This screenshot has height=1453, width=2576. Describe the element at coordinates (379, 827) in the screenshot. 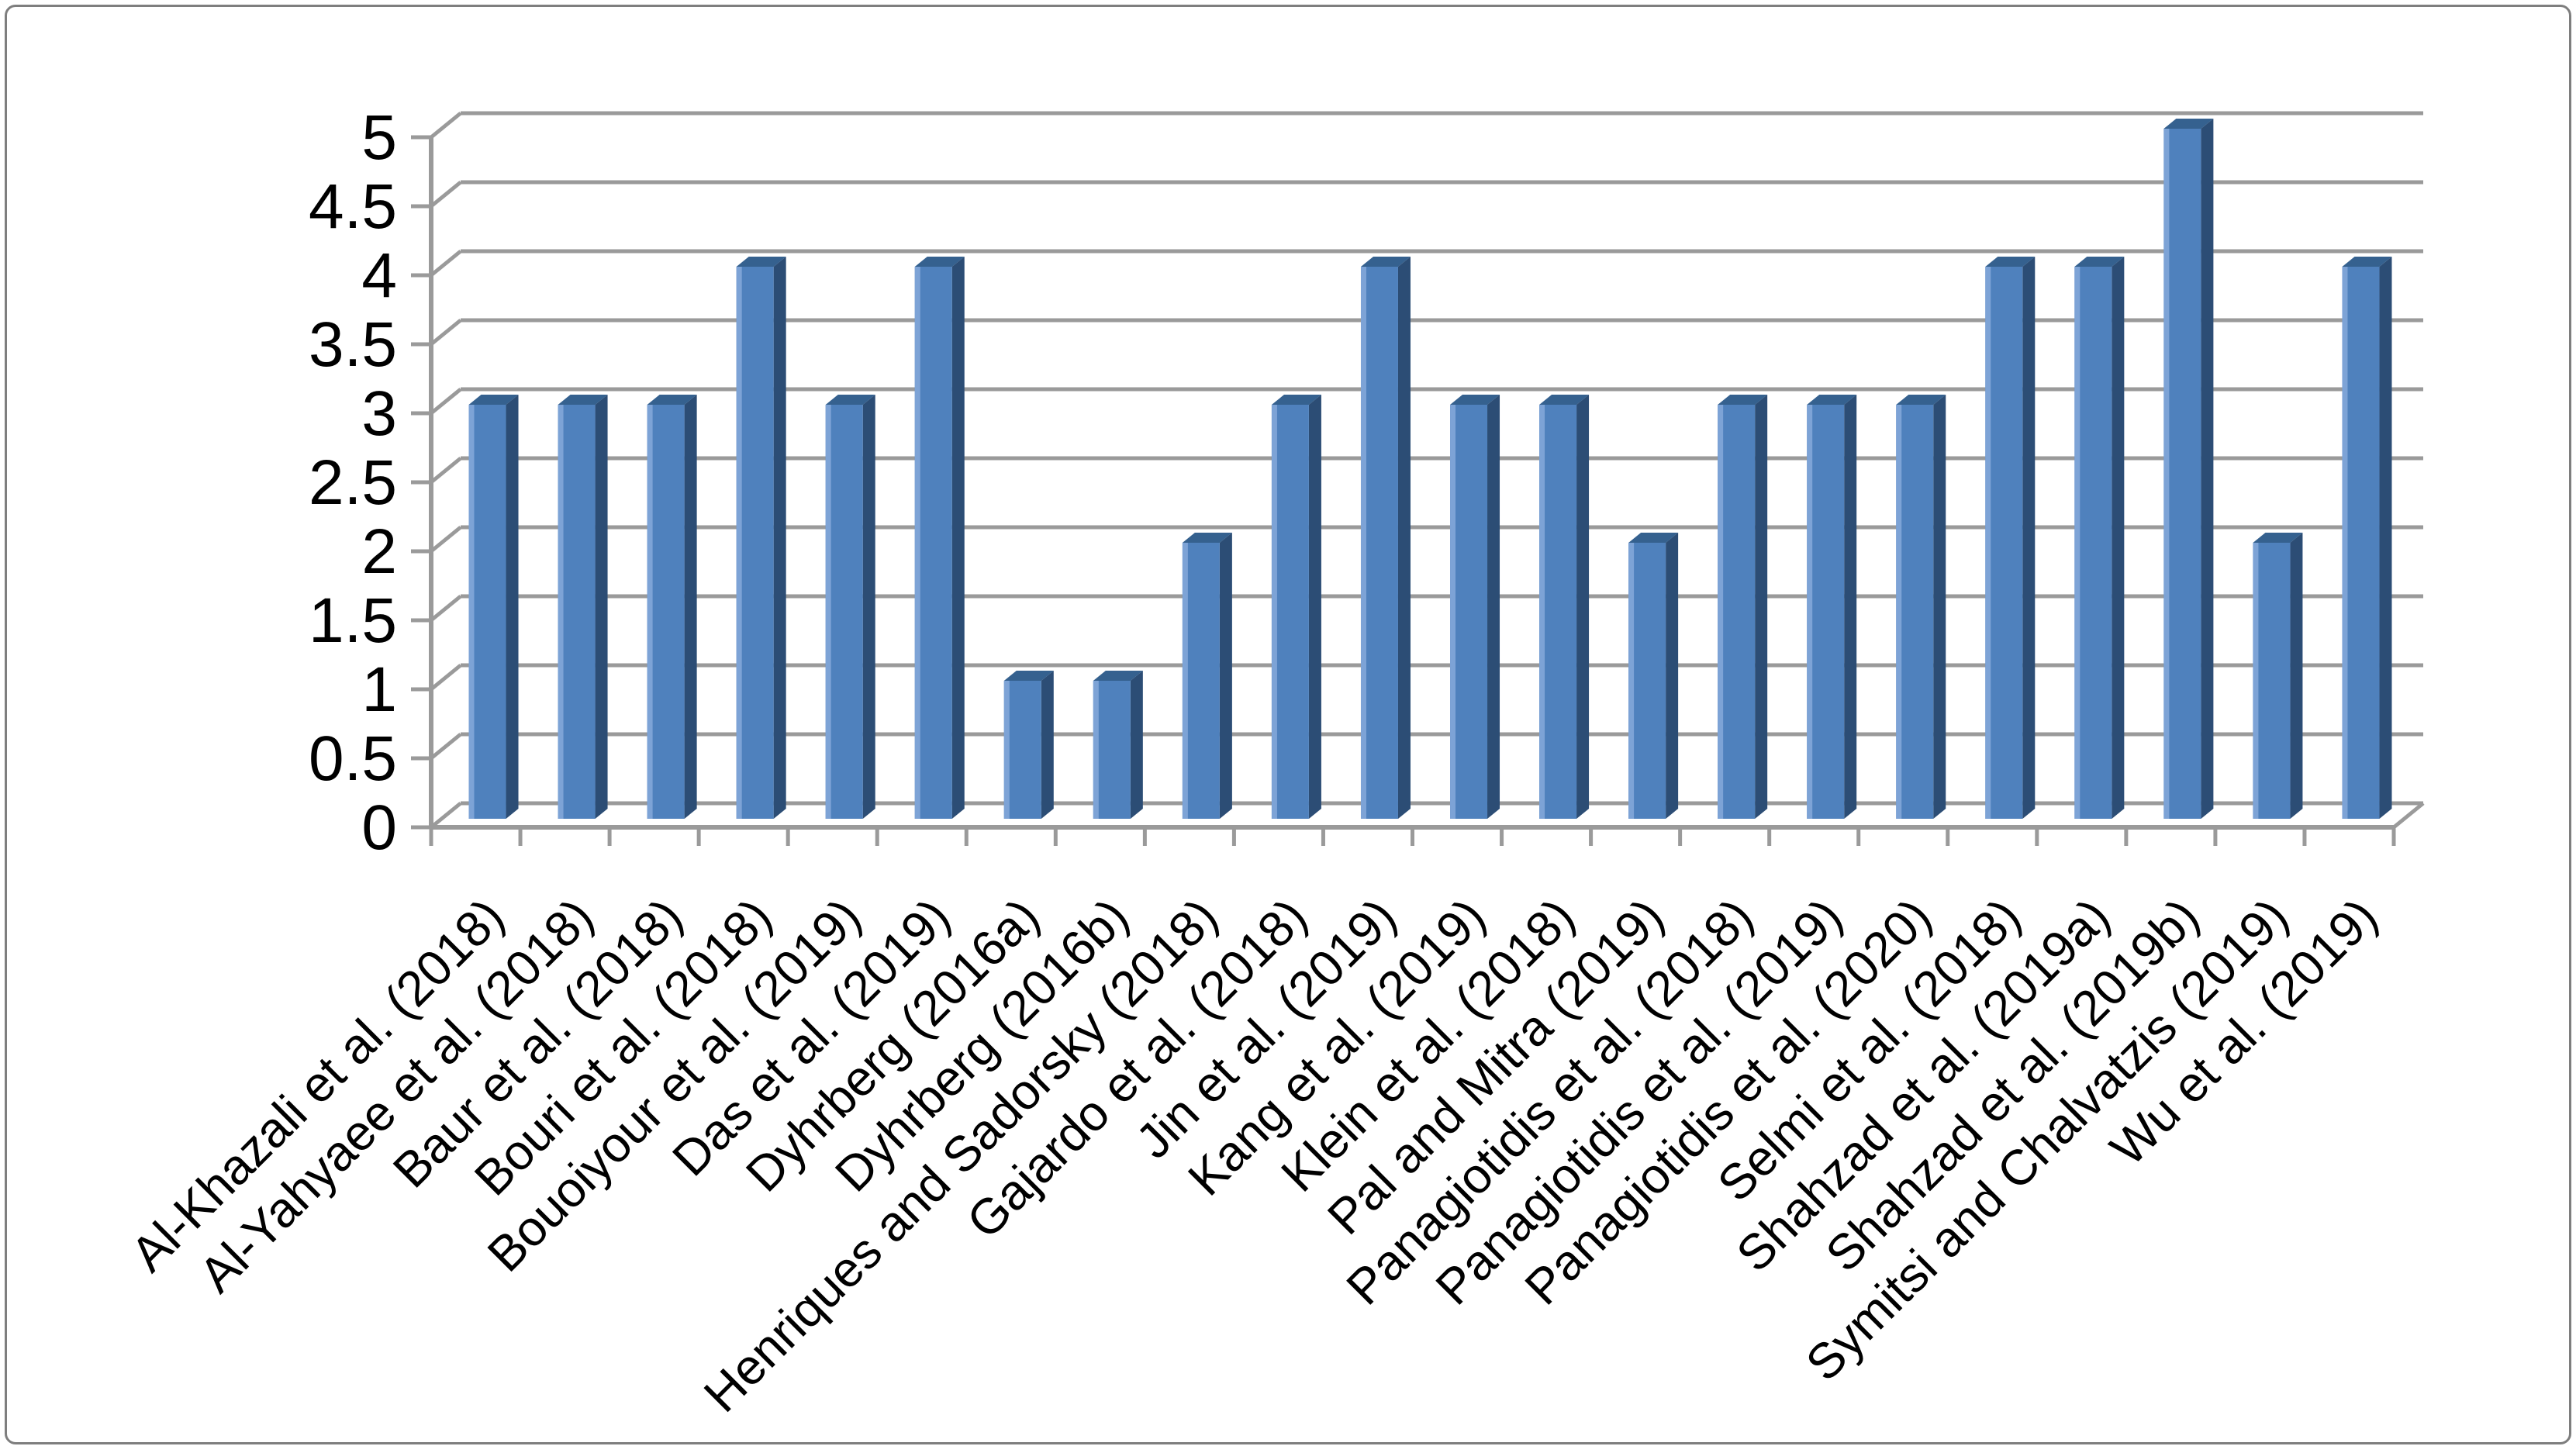

I see `y-tick-label: 0` at that location.